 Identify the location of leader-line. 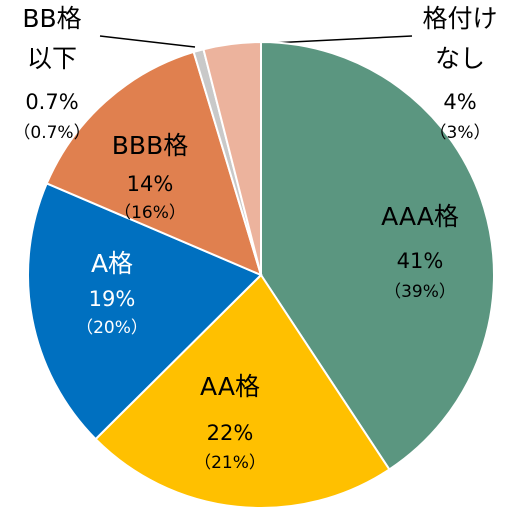
(147, 41).